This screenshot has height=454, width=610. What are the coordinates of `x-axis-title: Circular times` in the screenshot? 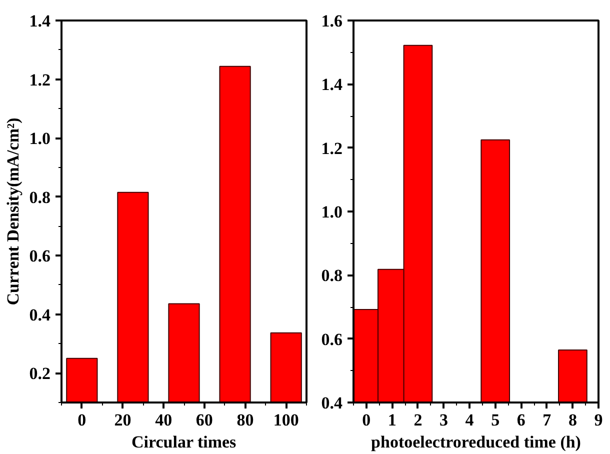 It's located at (184, 442).